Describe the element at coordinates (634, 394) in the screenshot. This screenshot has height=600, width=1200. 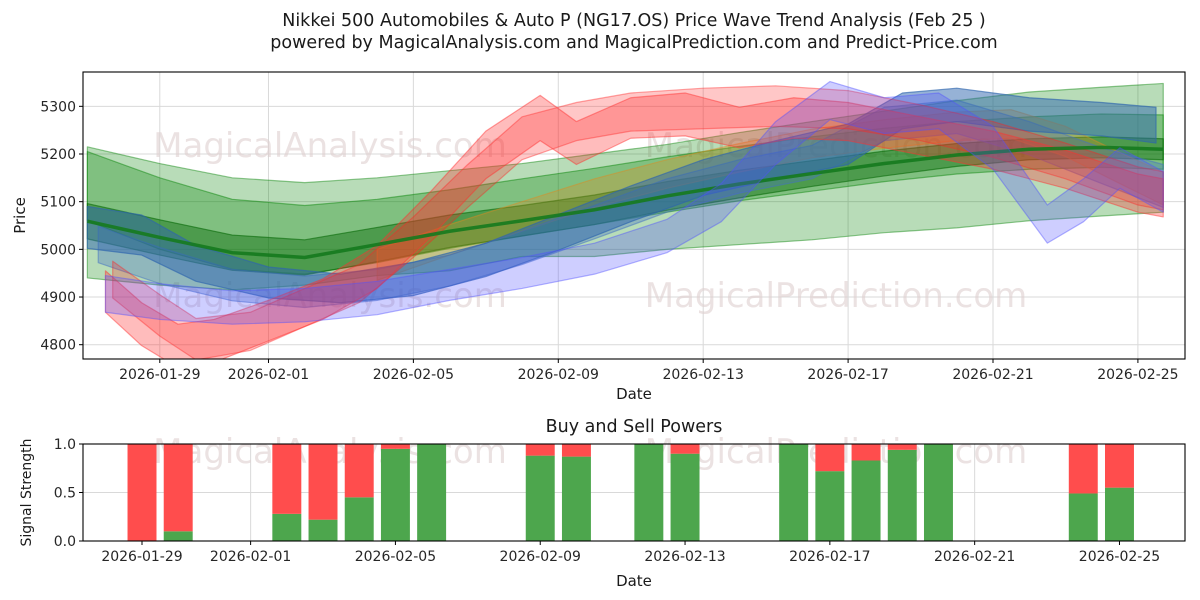
I see `price-x-axis-label: Date` at that location.